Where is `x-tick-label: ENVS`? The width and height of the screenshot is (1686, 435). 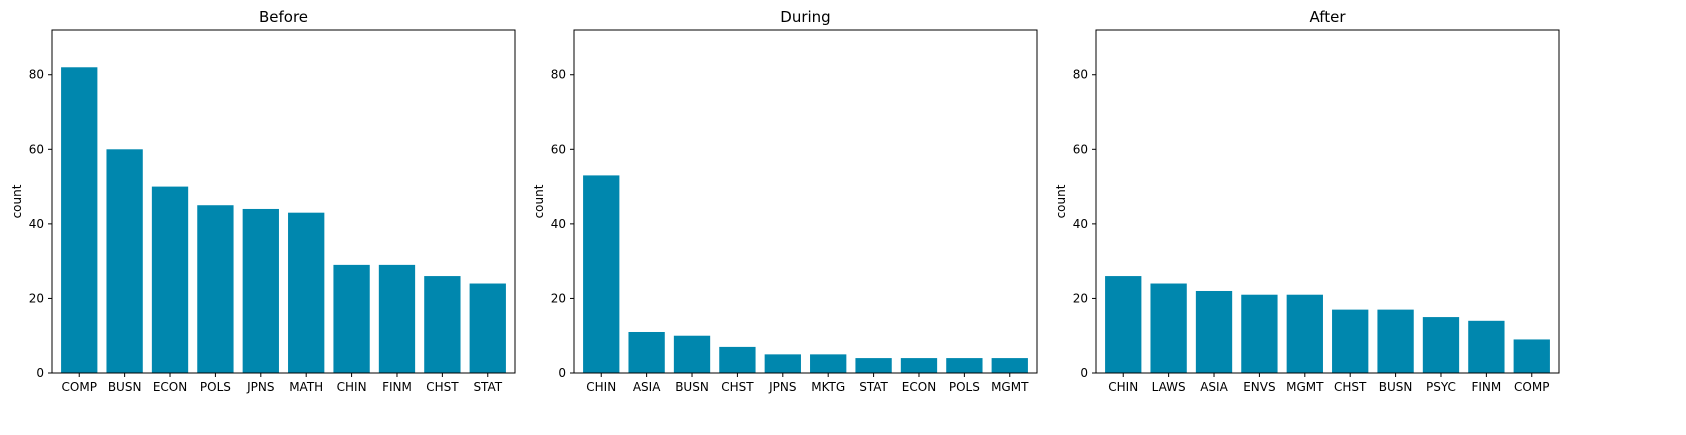
x-tick-label: ENVS is located at coordinates (1259, 387).